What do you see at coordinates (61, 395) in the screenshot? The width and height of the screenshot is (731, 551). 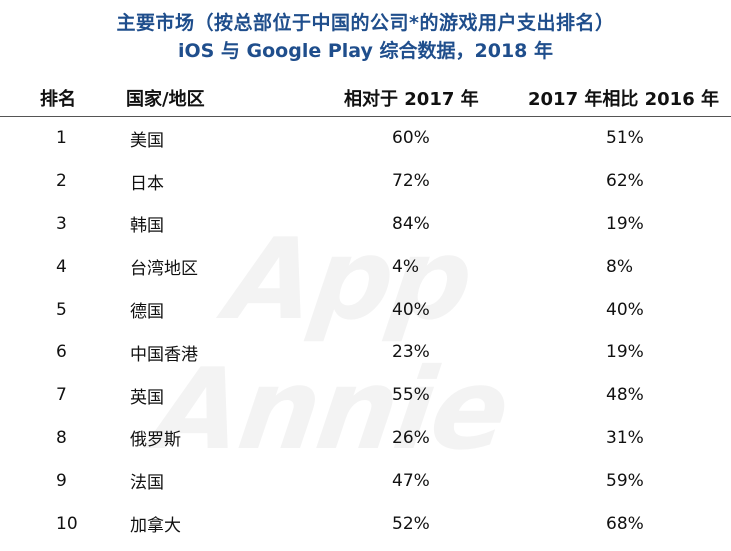 I see `rank-cell: 7` at bounding box center [61, 395].